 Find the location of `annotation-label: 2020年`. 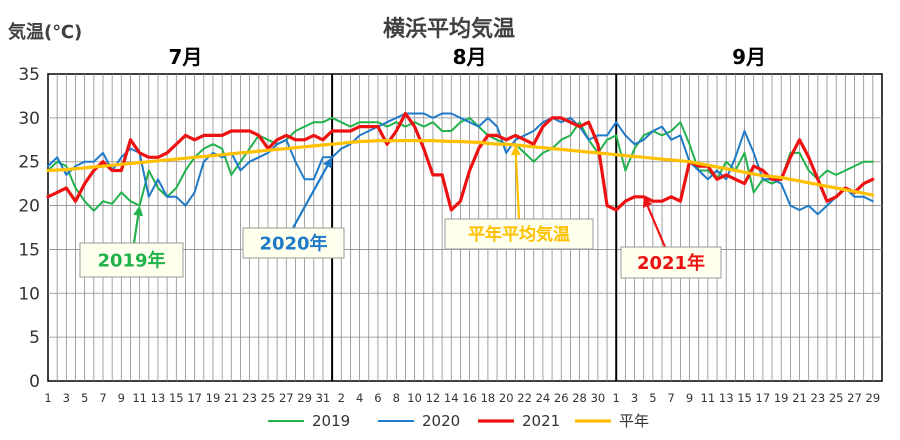

annotation-label: 2020年 is located at coordinates (293, 243).